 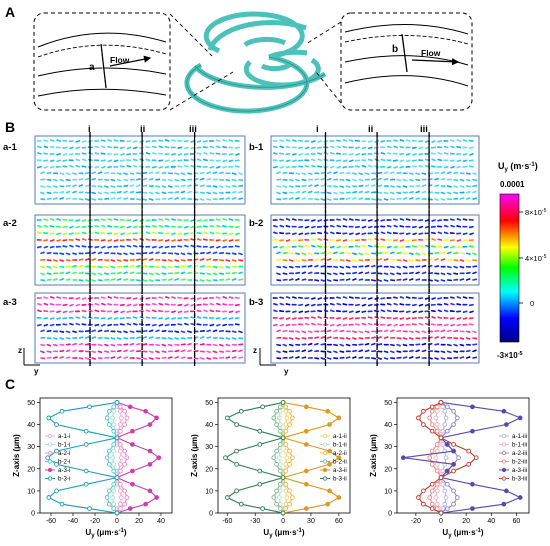 What do you see at coordinates (510, 355) in the screenshot?
I see `colorbar-min: -3×10⁻⁵` at bounding box center [510, 355].